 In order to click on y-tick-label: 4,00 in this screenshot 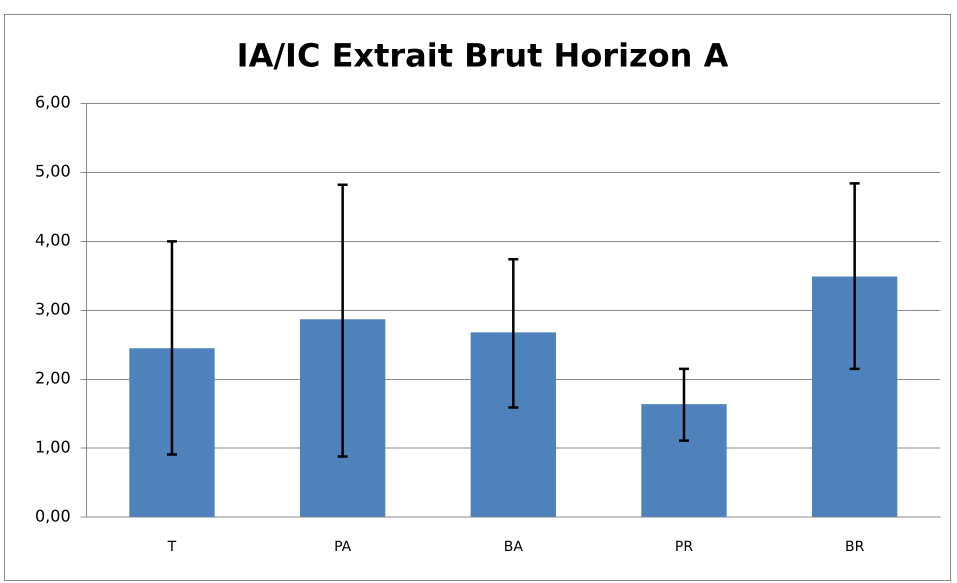, I will do `click(53, 240)`.